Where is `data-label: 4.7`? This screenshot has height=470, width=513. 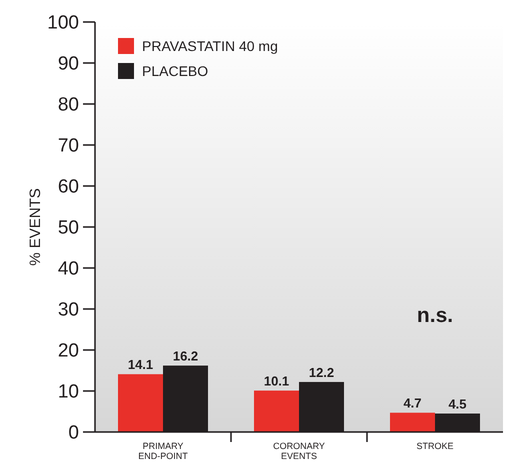 data-label: 4.7 is located at coordinates (412, 403).